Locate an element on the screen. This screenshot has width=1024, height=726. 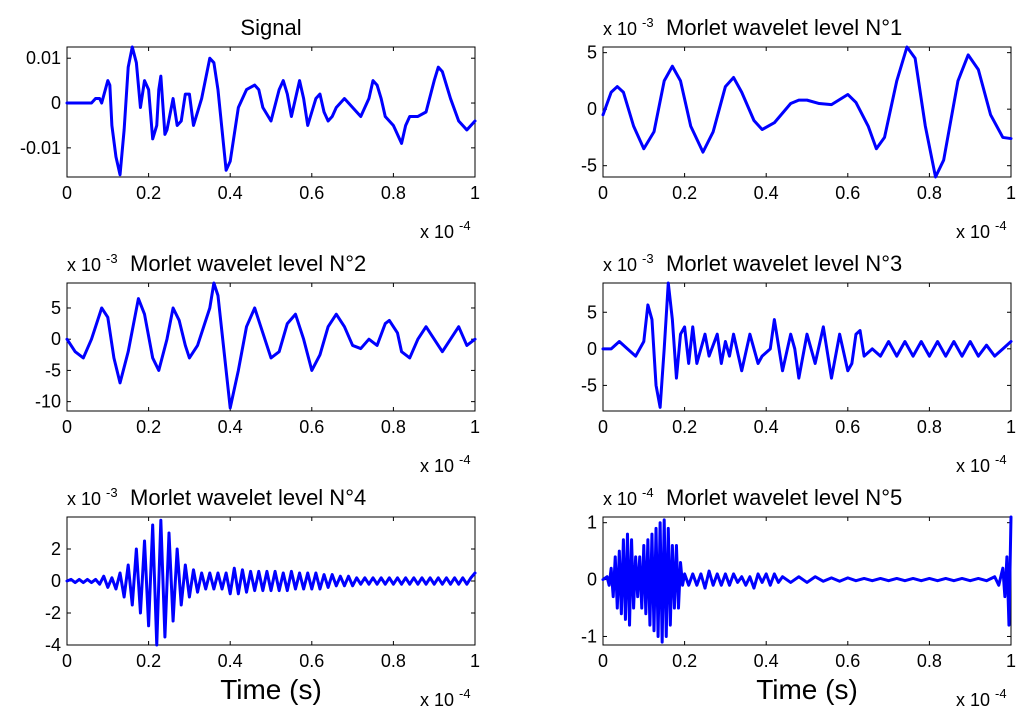
y-multiplier: x 10 -4 is located at coordinates (628, 497).